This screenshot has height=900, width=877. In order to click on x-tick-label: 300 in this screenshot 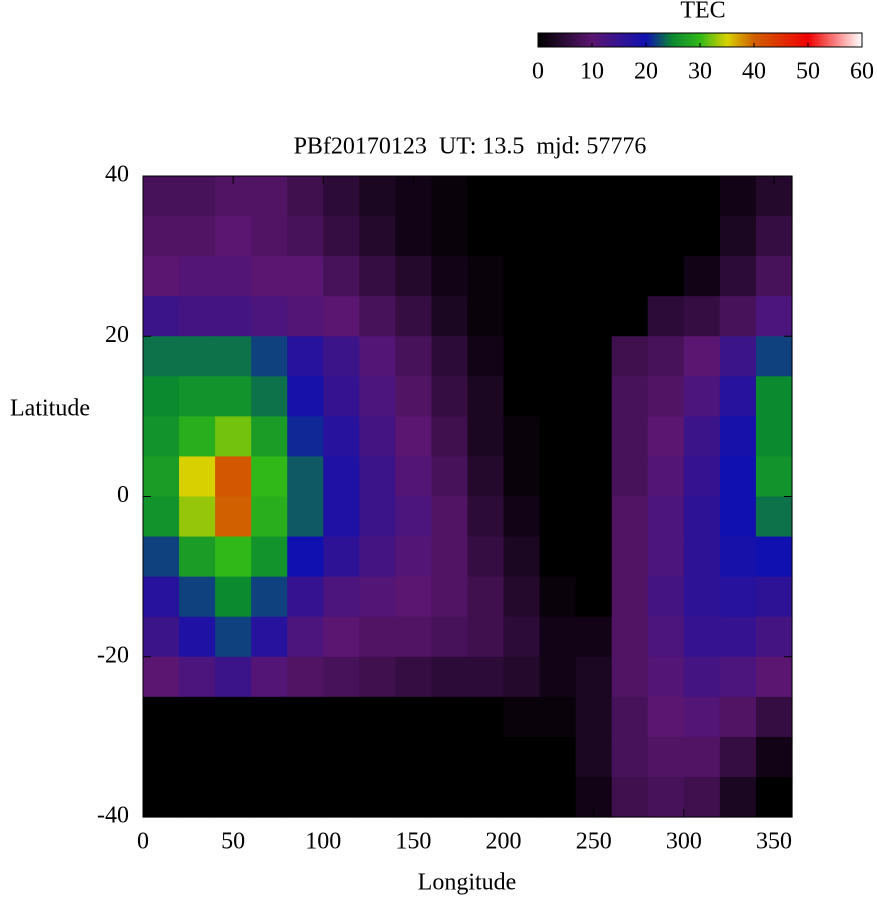, I will do `click(684, 842)`.